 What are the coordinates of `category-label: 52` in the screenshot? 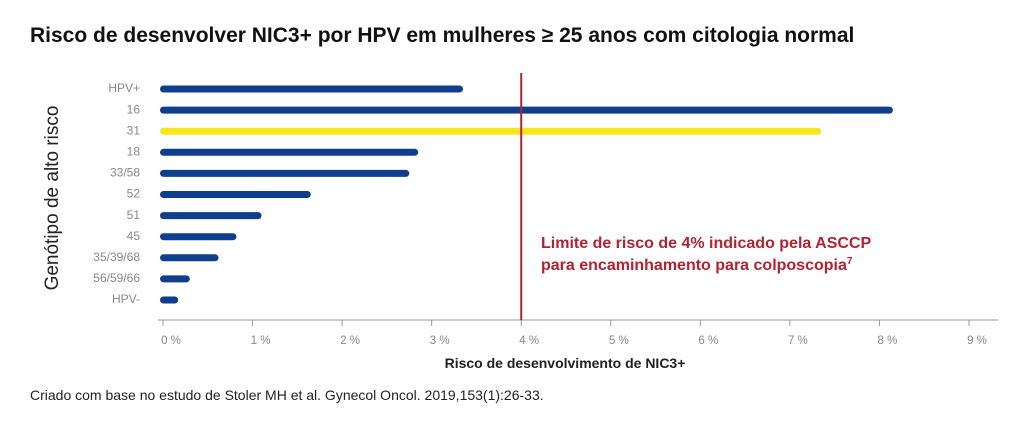 It's located at (134, 194).